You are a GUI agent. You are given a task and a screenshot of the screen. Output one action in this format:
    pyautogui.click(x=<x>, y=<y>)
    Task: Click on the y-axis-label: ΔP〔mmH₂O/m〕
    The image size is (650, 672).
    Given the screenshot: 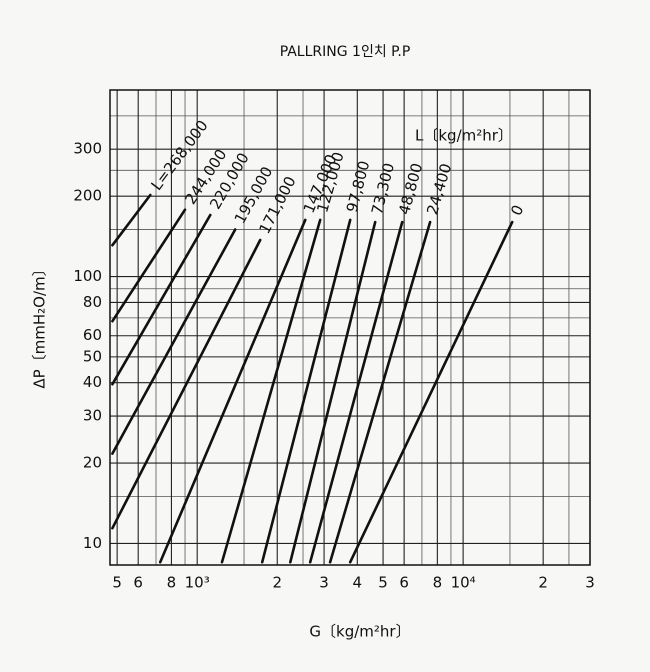 What is the action you would take?
    pyautogui.click(x=40, y=324)
    